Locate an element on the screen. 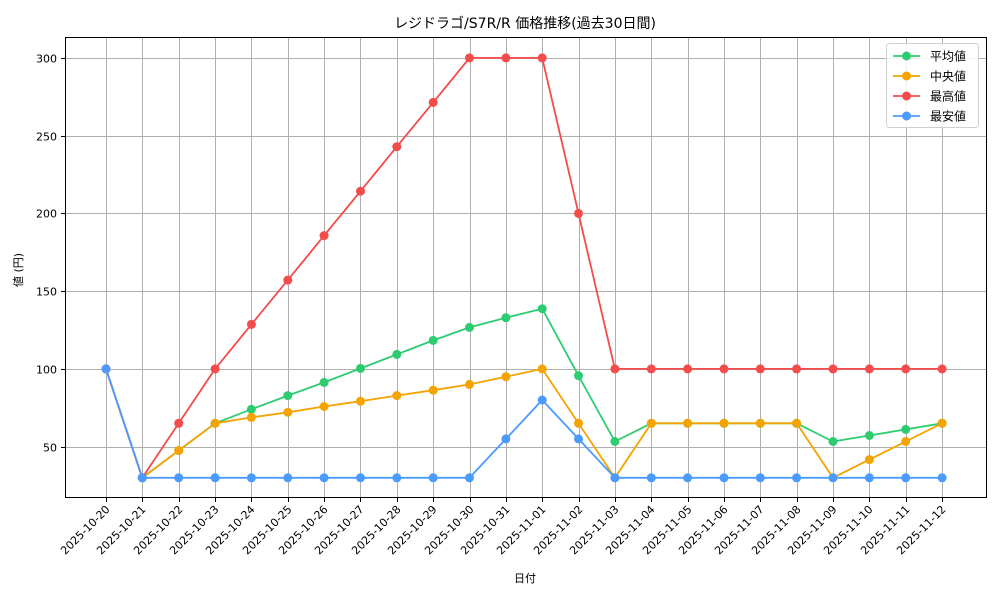 The height and width of the screenshot is (600, 1000). legend-item-3: 最安値 is located at coordinates (929, 116).